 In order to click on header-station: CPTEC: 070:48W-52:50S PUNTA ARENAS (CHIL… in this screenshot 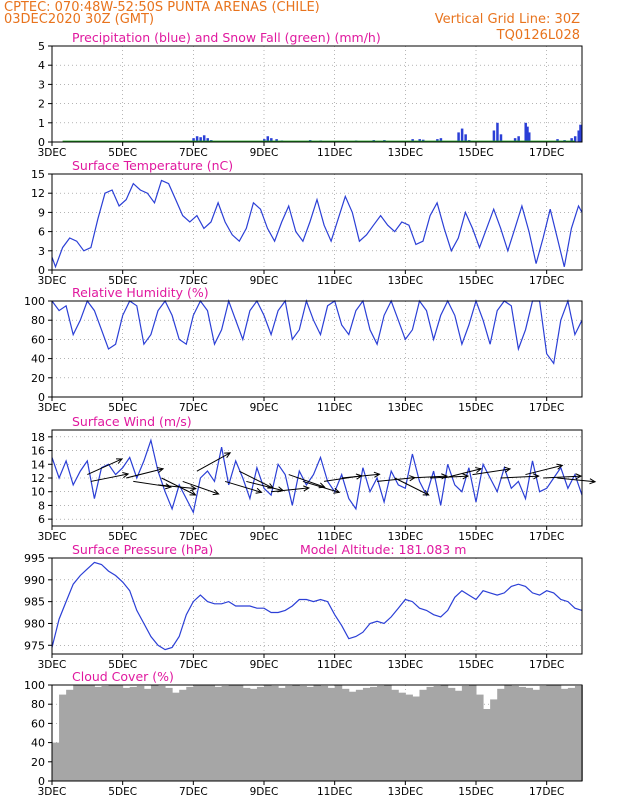, I will do `click(162, 7)`.